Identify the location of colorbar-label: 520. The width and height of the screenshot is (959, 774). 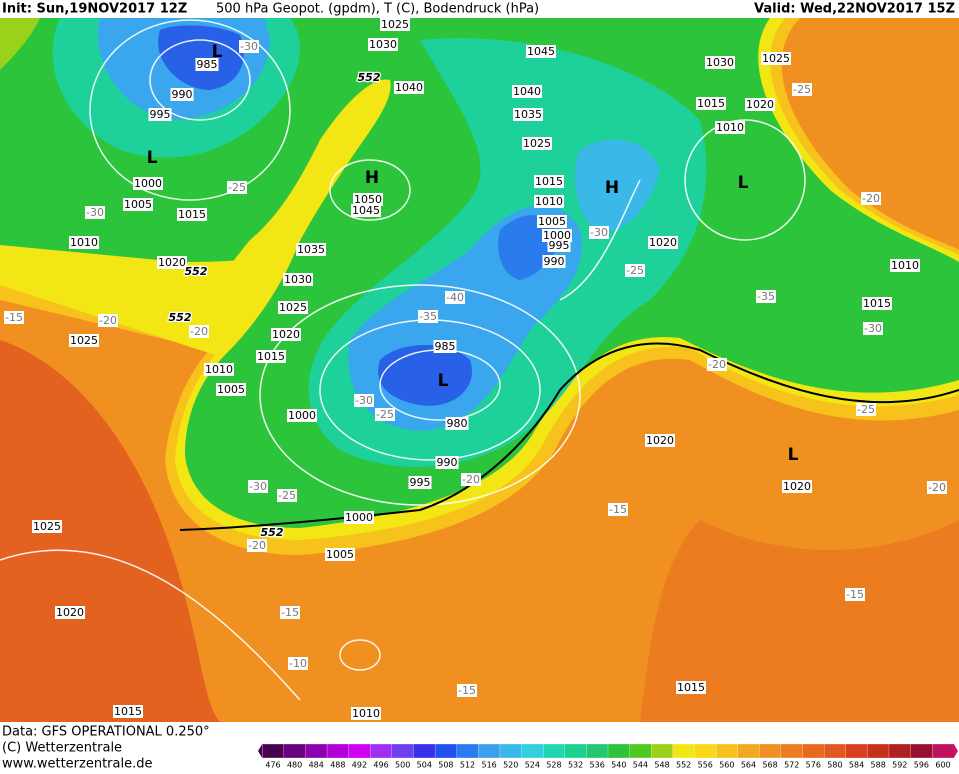
(510, 765).